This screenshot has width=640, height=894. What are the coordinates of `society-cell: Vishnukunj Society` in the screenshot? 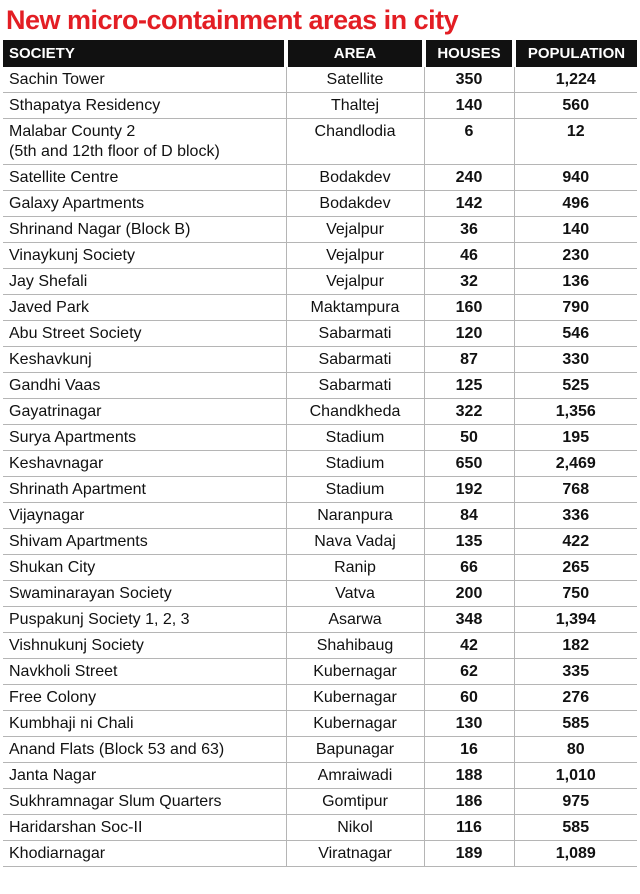 It's located at (145, 645).